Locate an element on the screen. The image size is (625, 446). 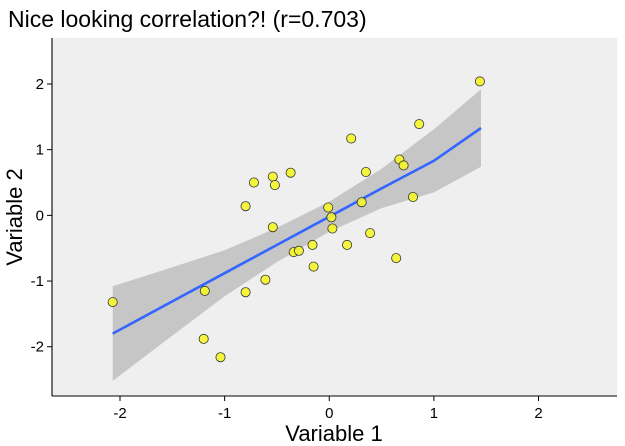
y-tick-label: -1 is located at coordinates (37, 281).